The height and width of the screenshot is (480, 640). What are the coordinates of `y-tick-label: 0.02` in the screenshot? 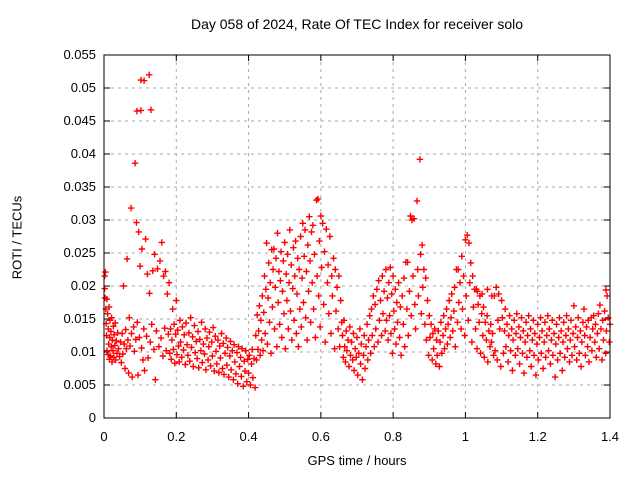 It's located at (83, 285).